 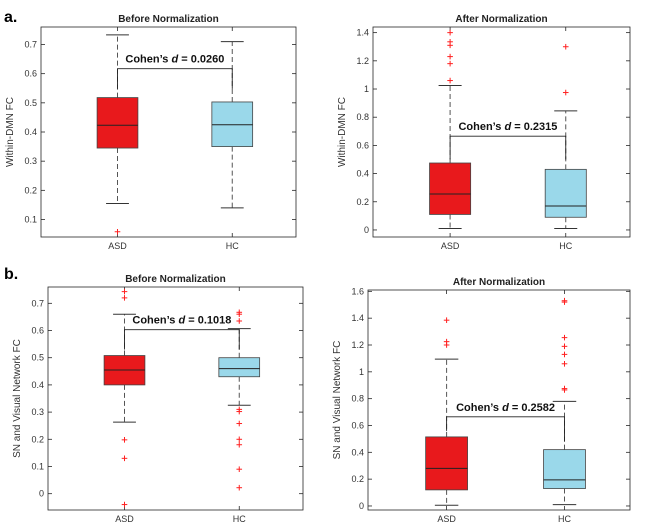 What do you see at coordinates (532, 408) in the screenshot?
I see `effect-size-value: = 0.2582` at bounding box center [532, 408].